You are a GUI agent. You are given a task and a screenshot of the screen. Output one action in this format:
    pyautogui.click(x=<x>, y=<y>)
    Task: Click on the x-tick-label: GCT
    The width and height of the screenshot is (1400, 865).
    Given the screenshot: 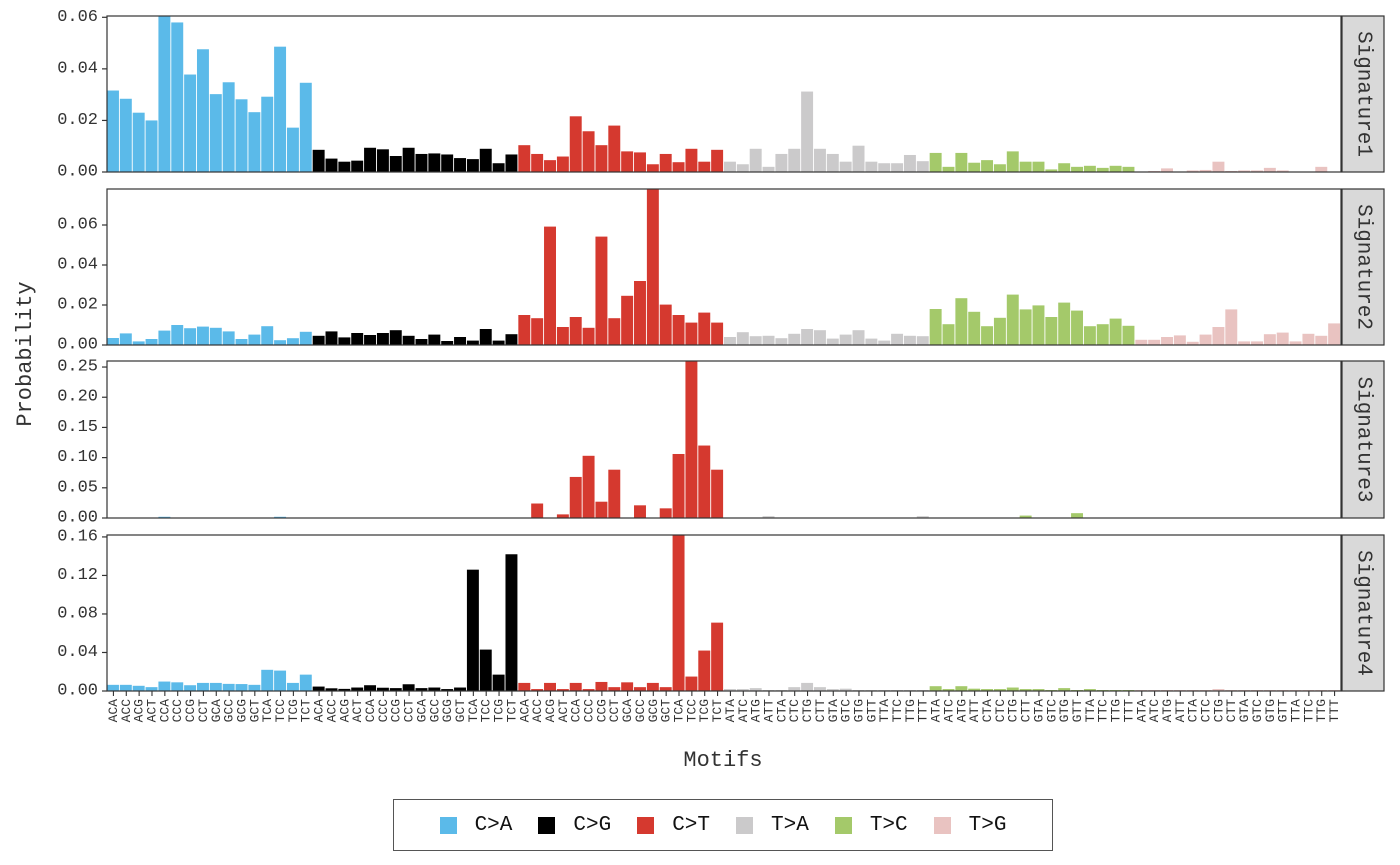 What is the action you would take?
    pyautogui.click(x=666, y=711)
    